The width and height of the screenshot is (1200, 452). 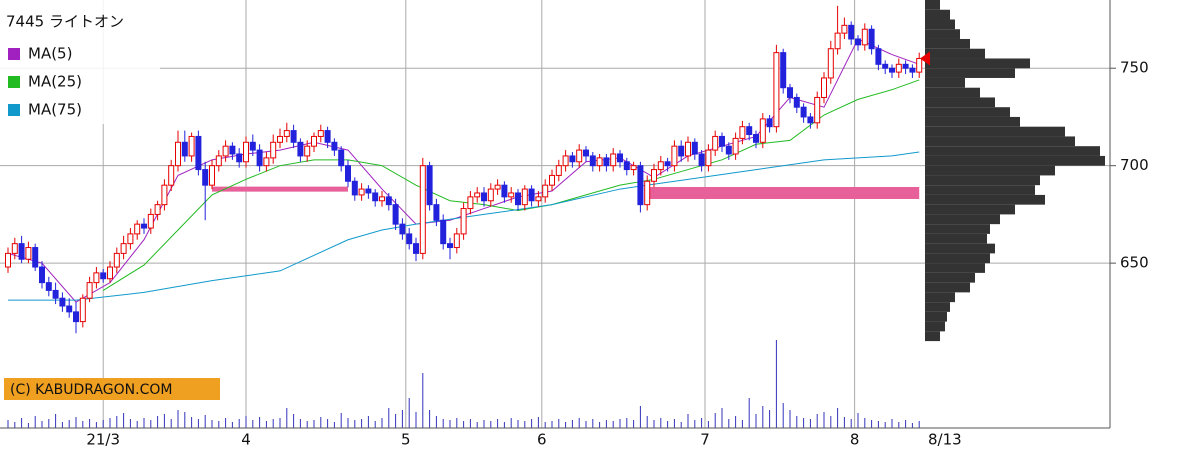 What do you see at coordinates (1134, 68) in the screenshot?
I see `y-tick-label: 750` at bounding box center [1134, 68].